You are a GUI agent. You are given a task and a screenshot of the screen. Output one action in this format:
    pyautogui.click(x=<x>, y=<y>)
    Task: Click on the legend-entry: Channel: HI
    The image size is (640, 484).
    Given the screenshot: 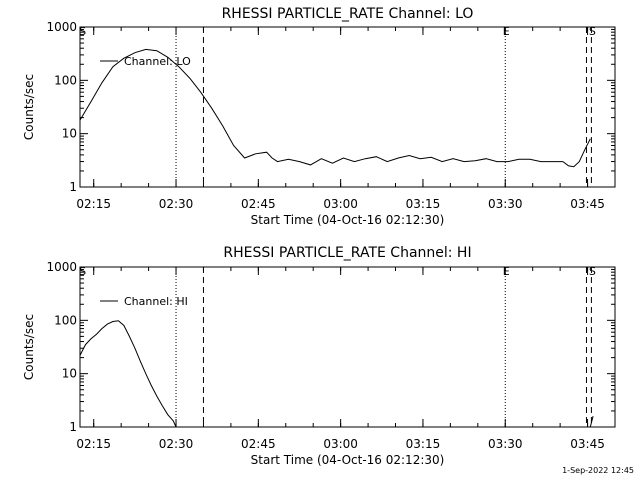 What is the action you would take?
    pyautogui.click(x=156, y=301)
    